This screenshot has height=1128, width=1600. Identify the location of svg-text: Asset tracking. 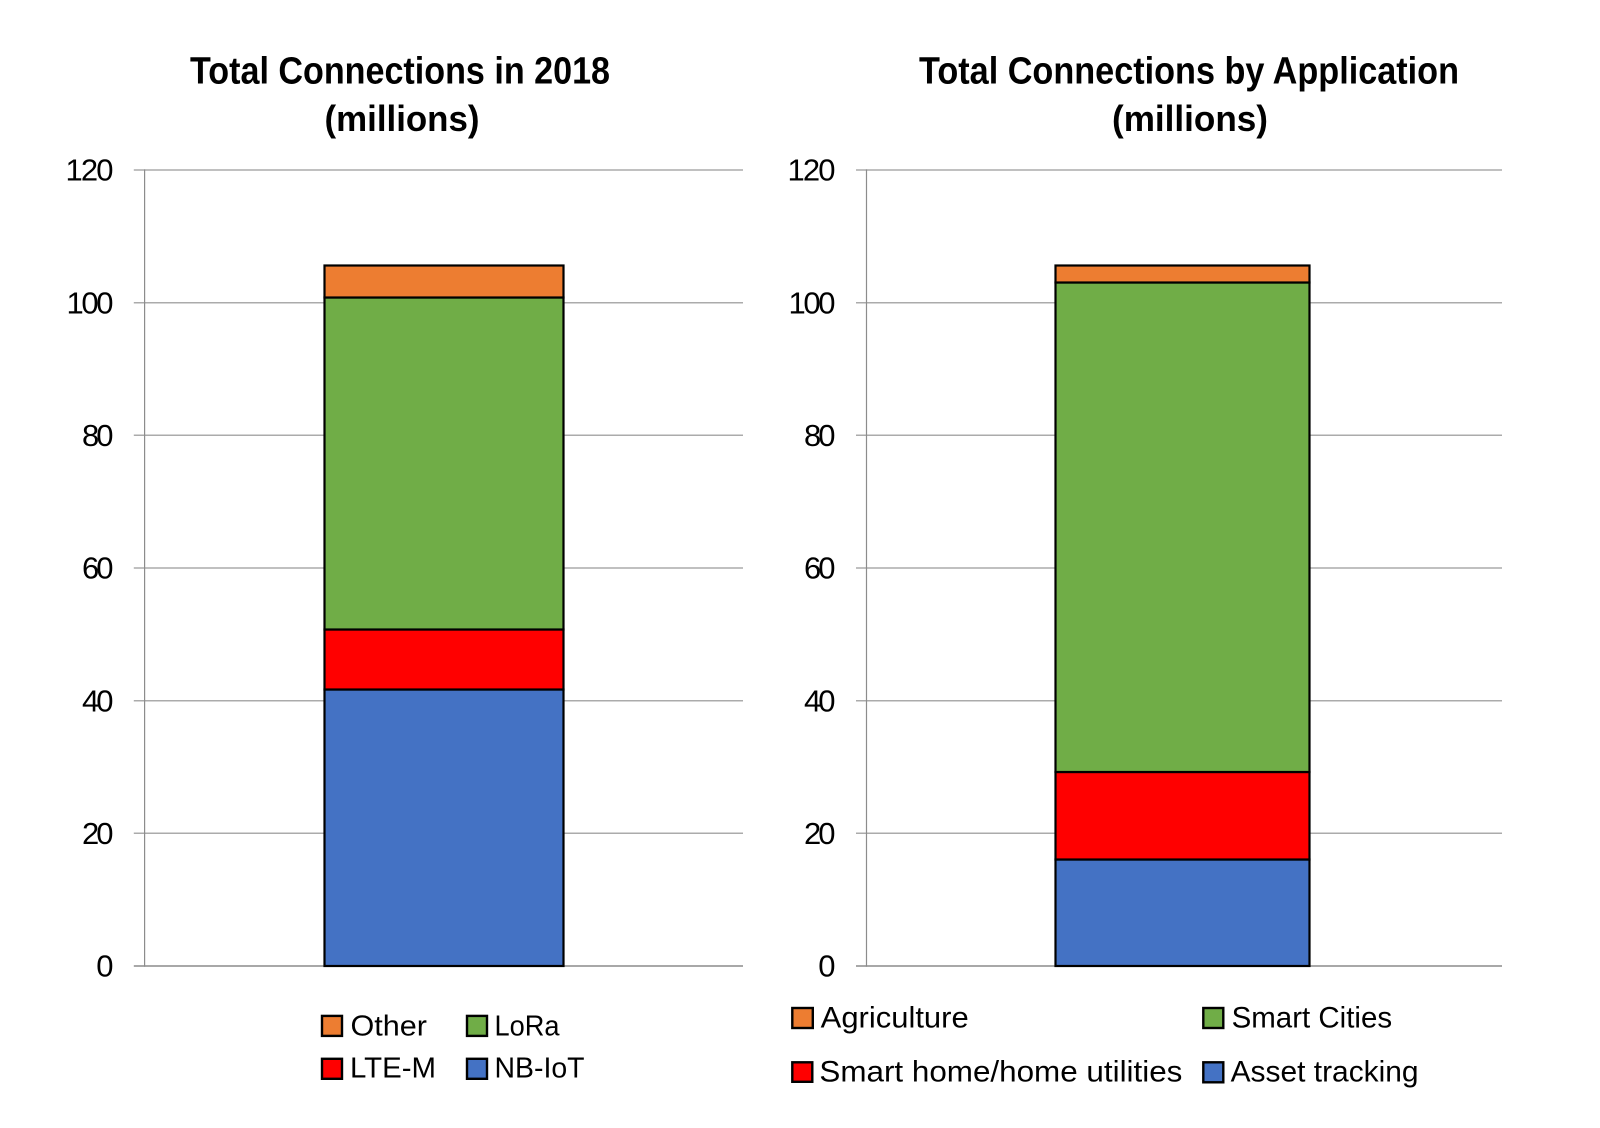
(1325, 1072).